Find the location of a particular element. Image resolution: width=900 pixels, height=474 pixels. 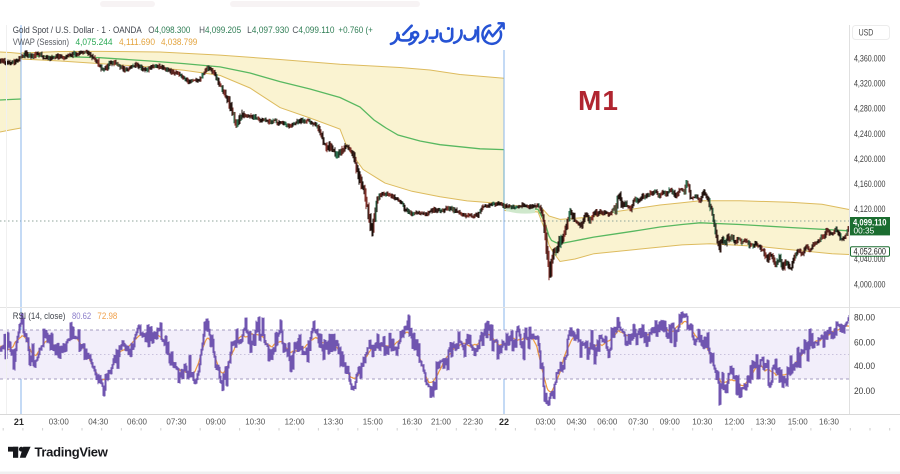

svg-text: 22 is located at coordinates (504, 422).